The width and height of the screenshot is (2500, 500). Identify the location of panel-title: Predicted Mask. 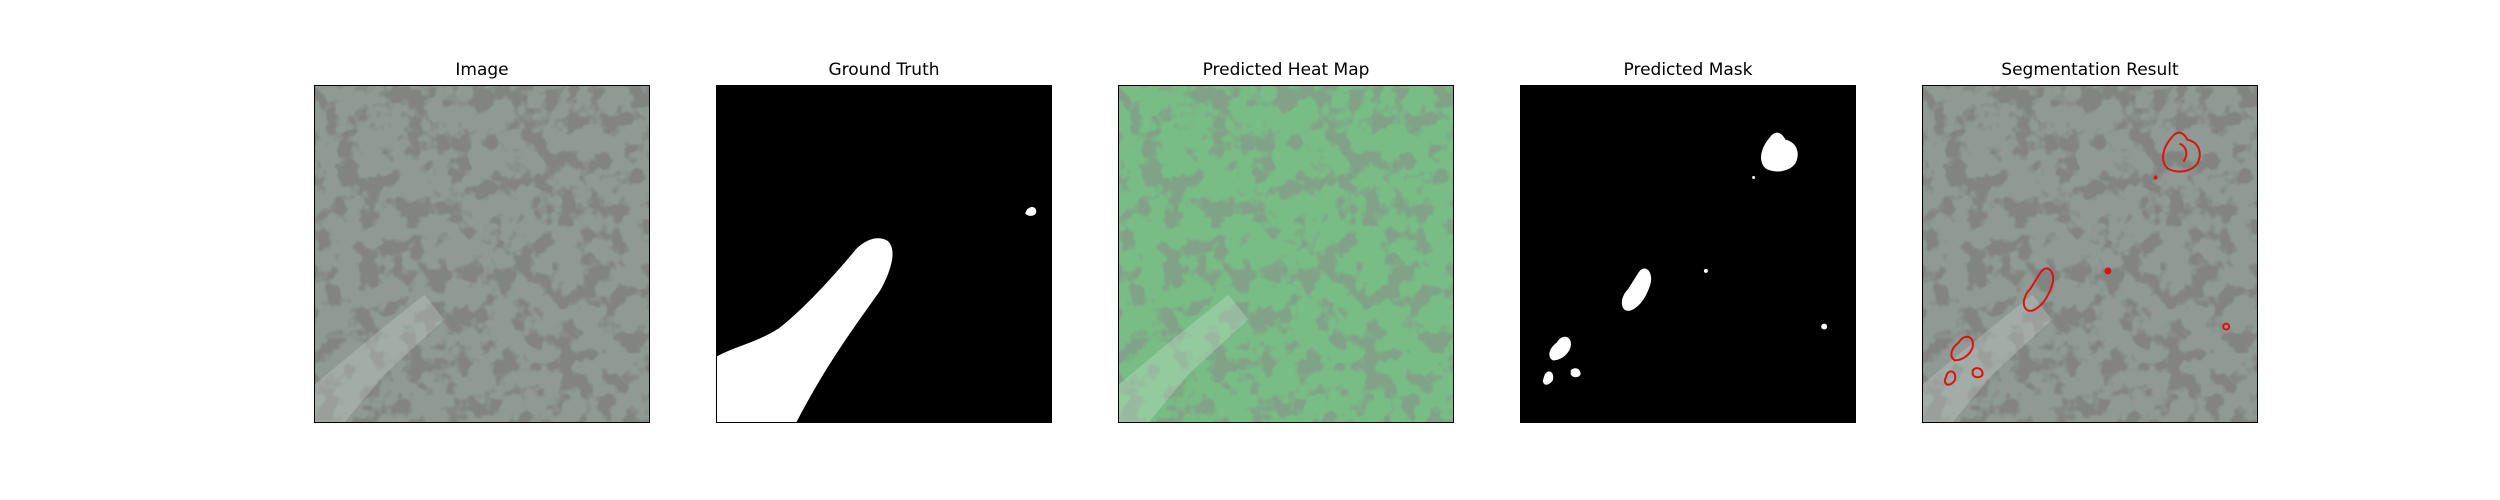
(1688, 70).